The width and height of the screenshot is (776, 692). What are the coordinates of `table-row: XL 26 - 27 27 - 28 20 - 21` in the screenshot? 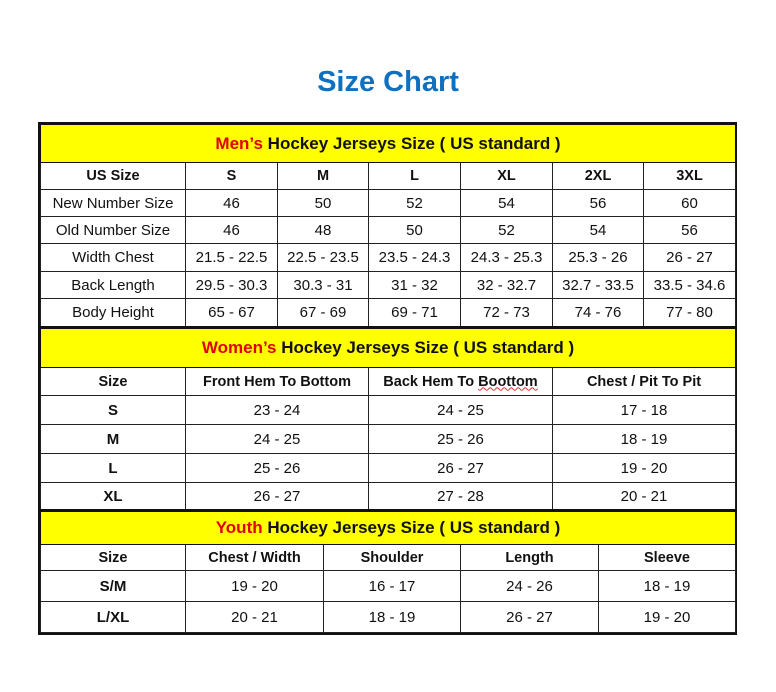 It's located at (388, 496).